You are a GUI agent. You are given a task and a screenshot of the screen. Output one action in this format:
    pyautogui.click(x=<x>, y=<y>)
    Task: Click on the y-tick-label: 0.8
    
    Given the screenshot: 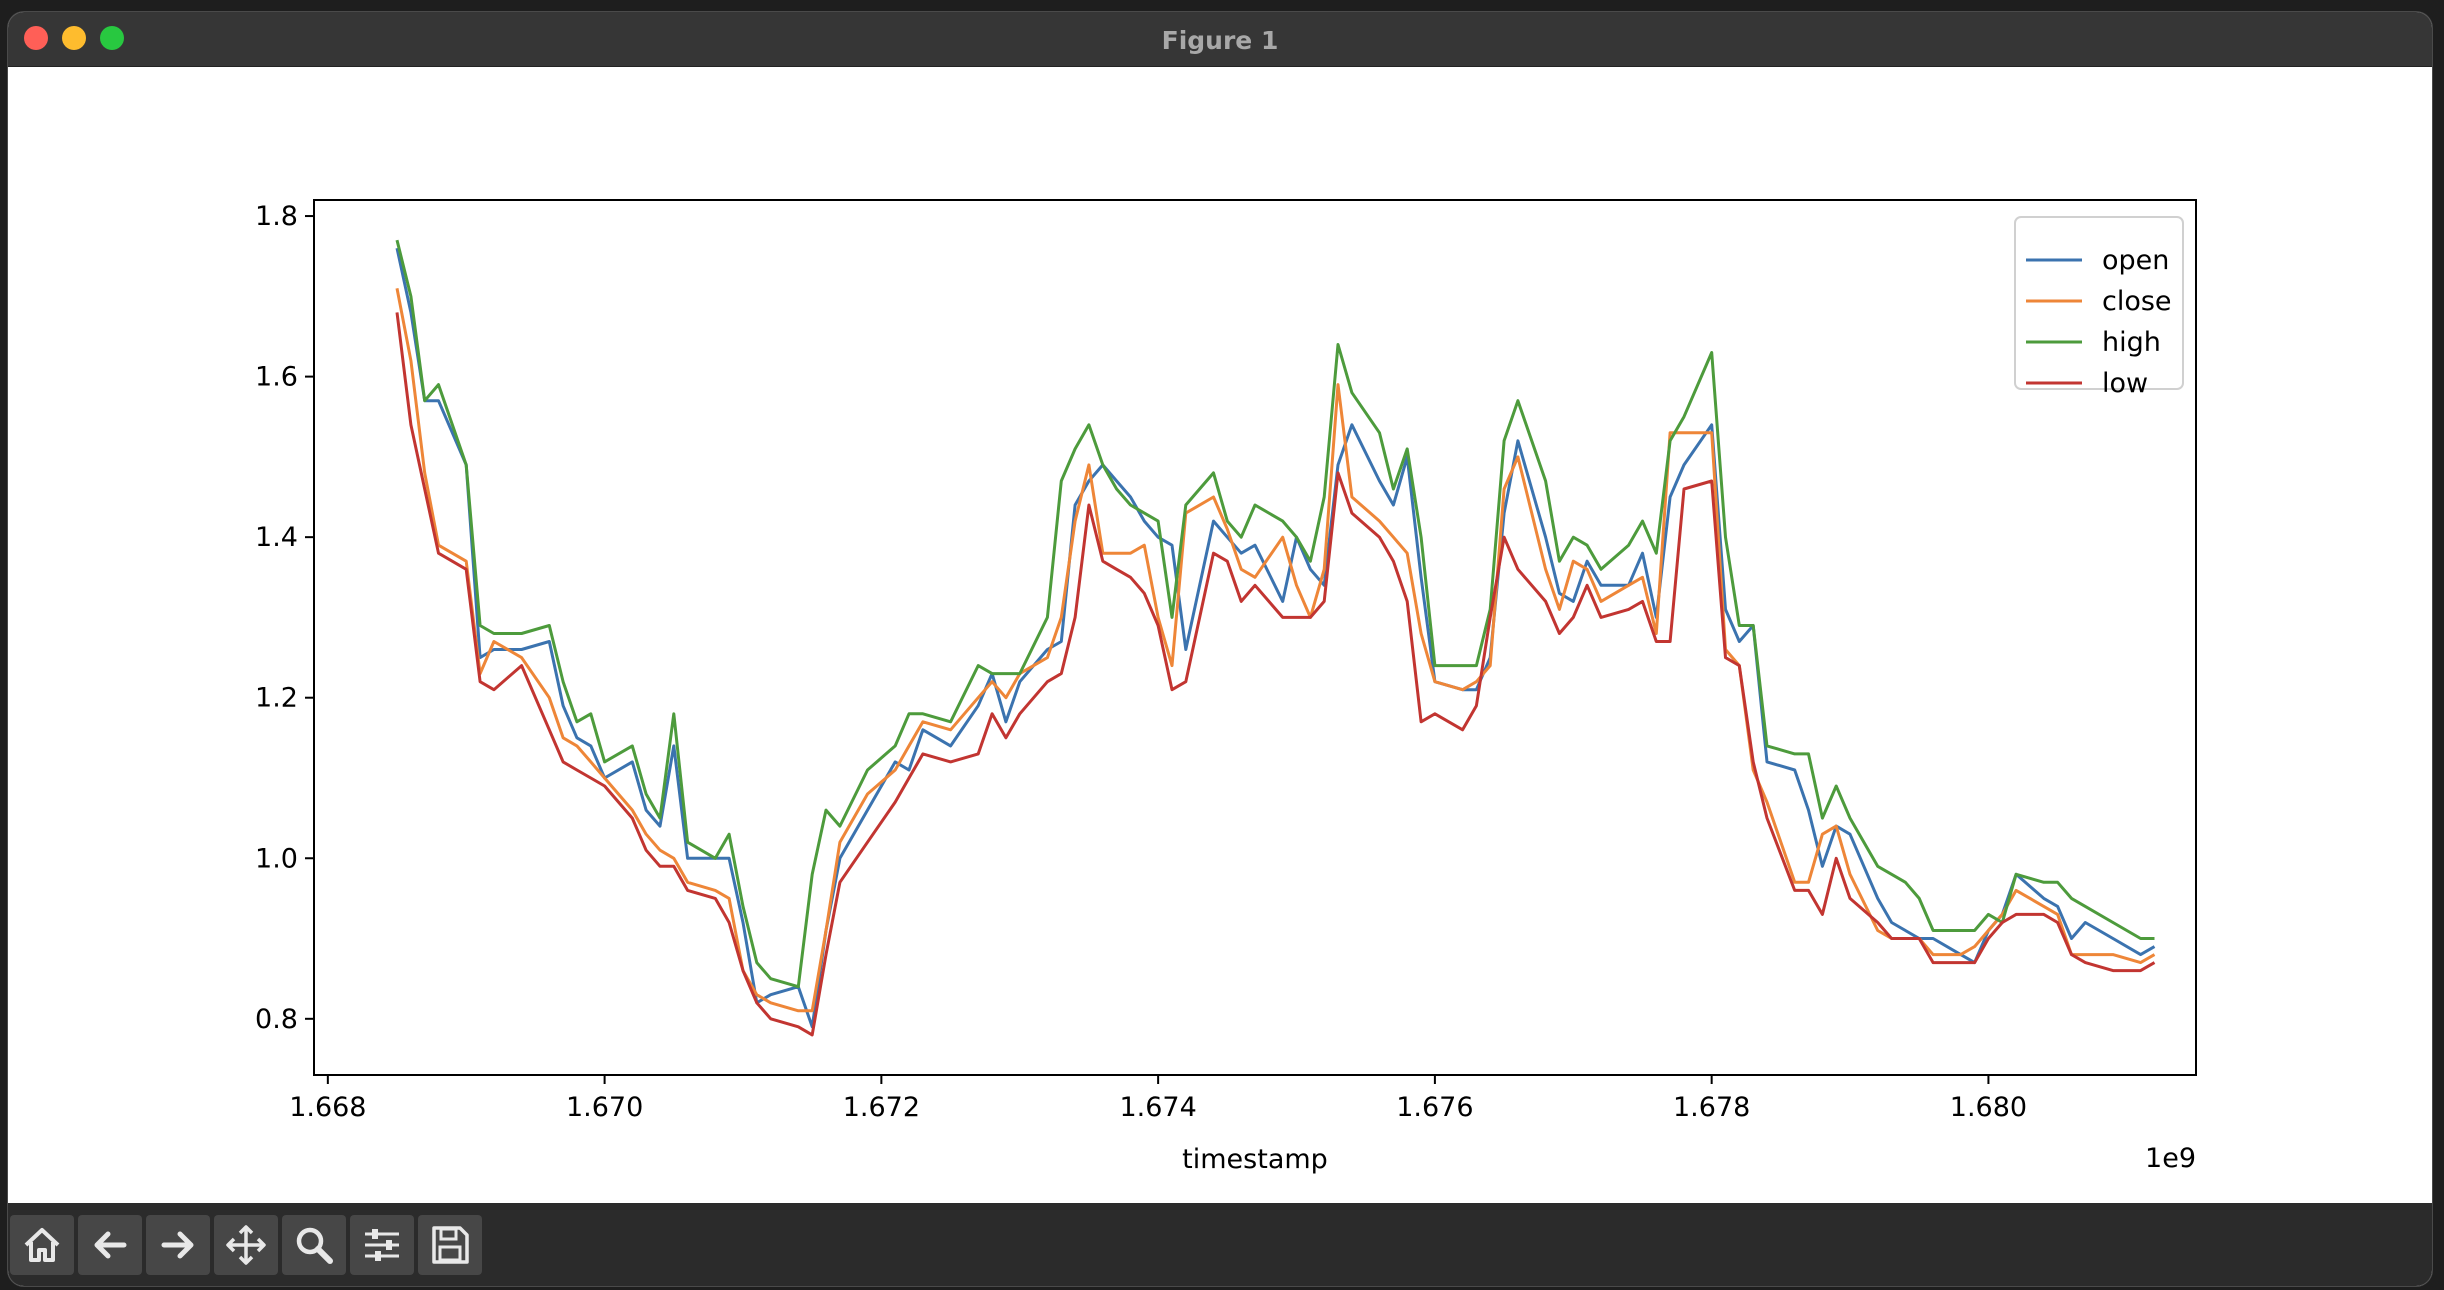 What is the action you would take?
    pyautogui.click(x=276, y=1019)
    